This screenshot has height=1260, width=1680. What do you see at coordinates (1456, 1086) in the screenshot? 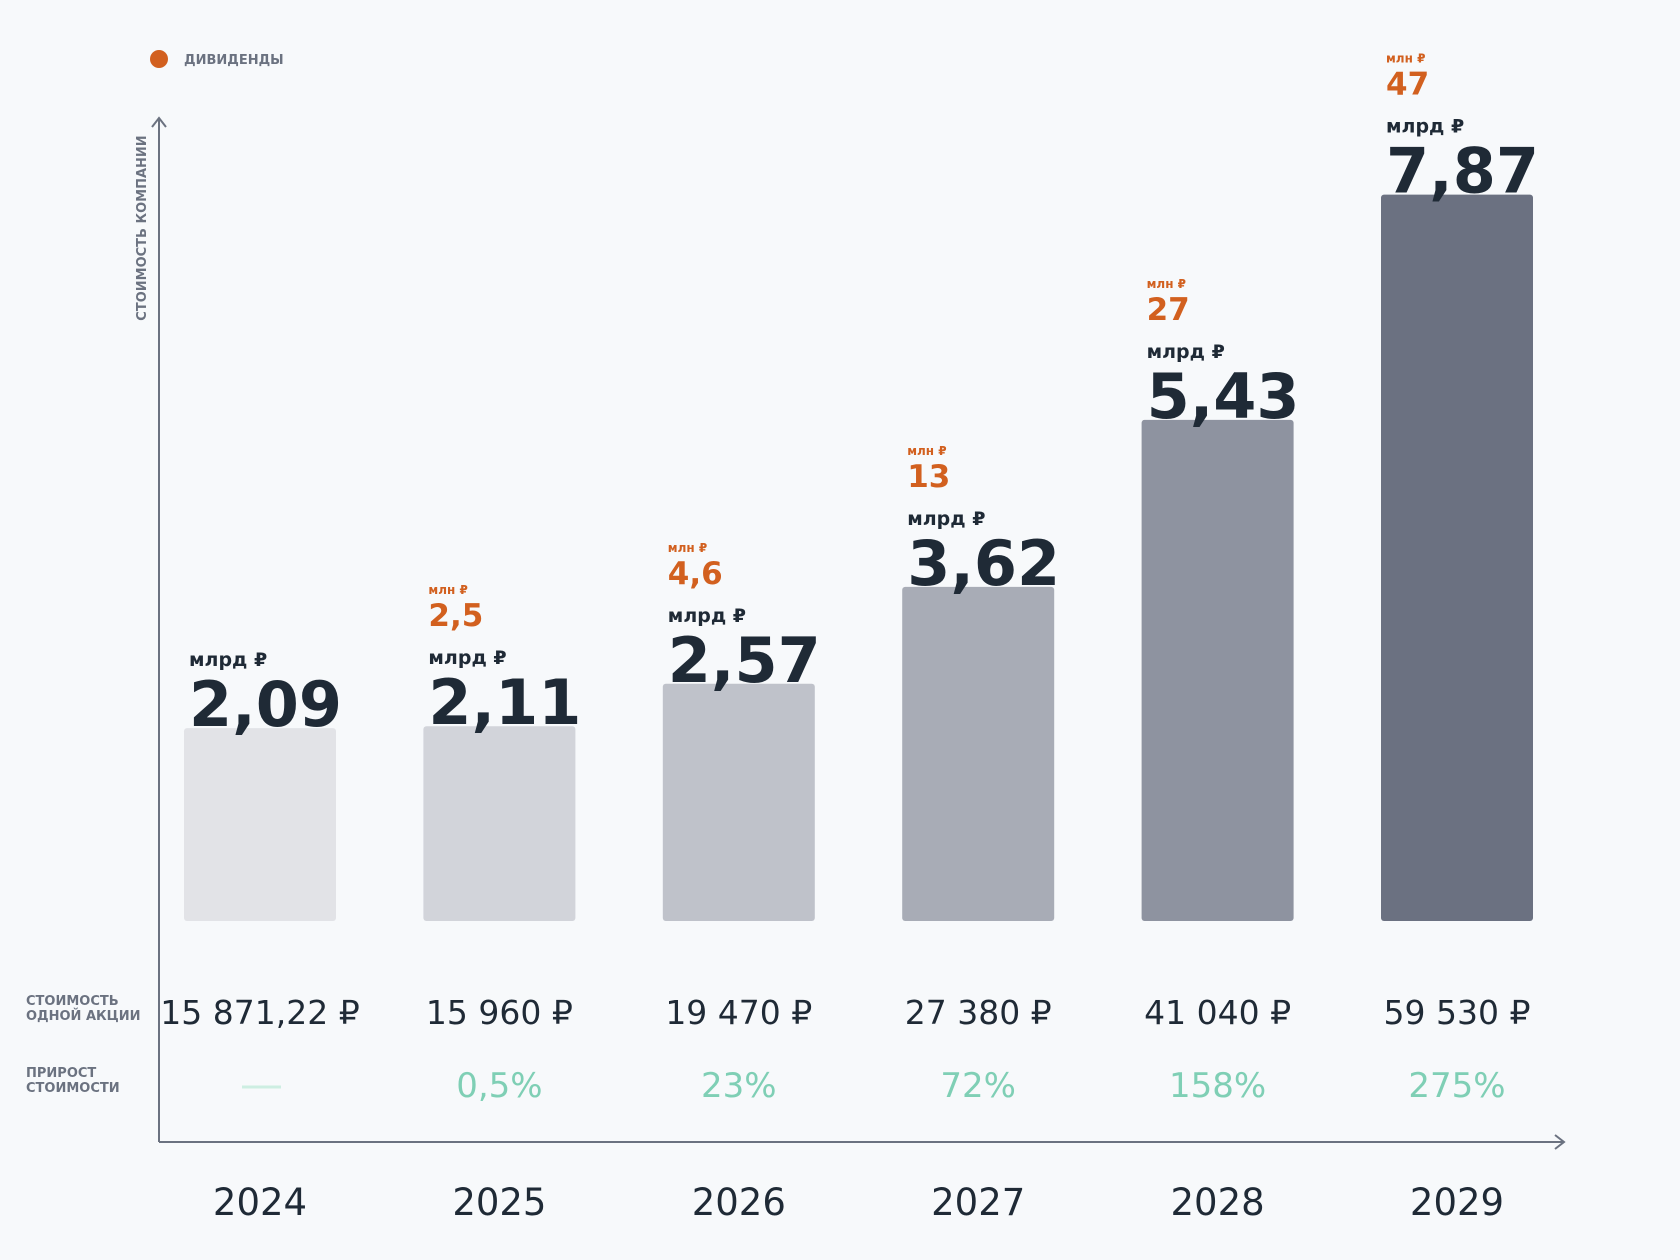
I see `growth: 275%` at bounding box center [1456, 1086].